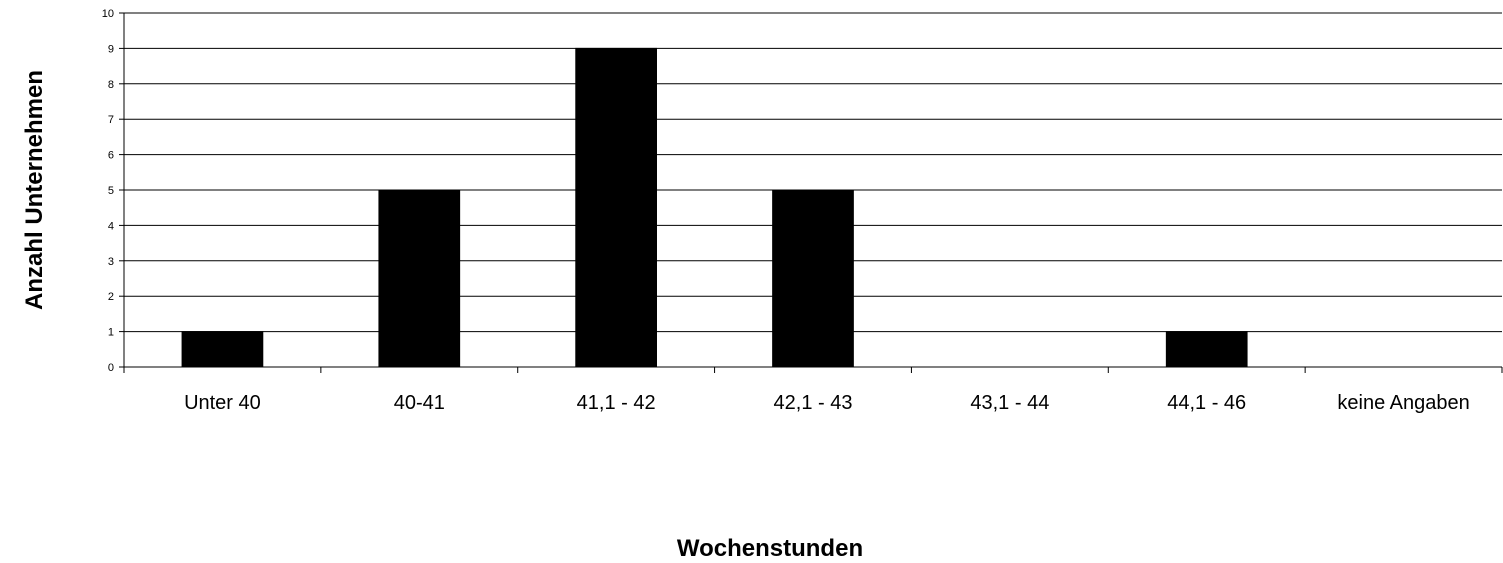 This screenshot has width=1503, height=563. What do you see at coordinates (111, 226) in the screenshot?
I see `y-tick-label: 4` at bounding box center [111, 226].